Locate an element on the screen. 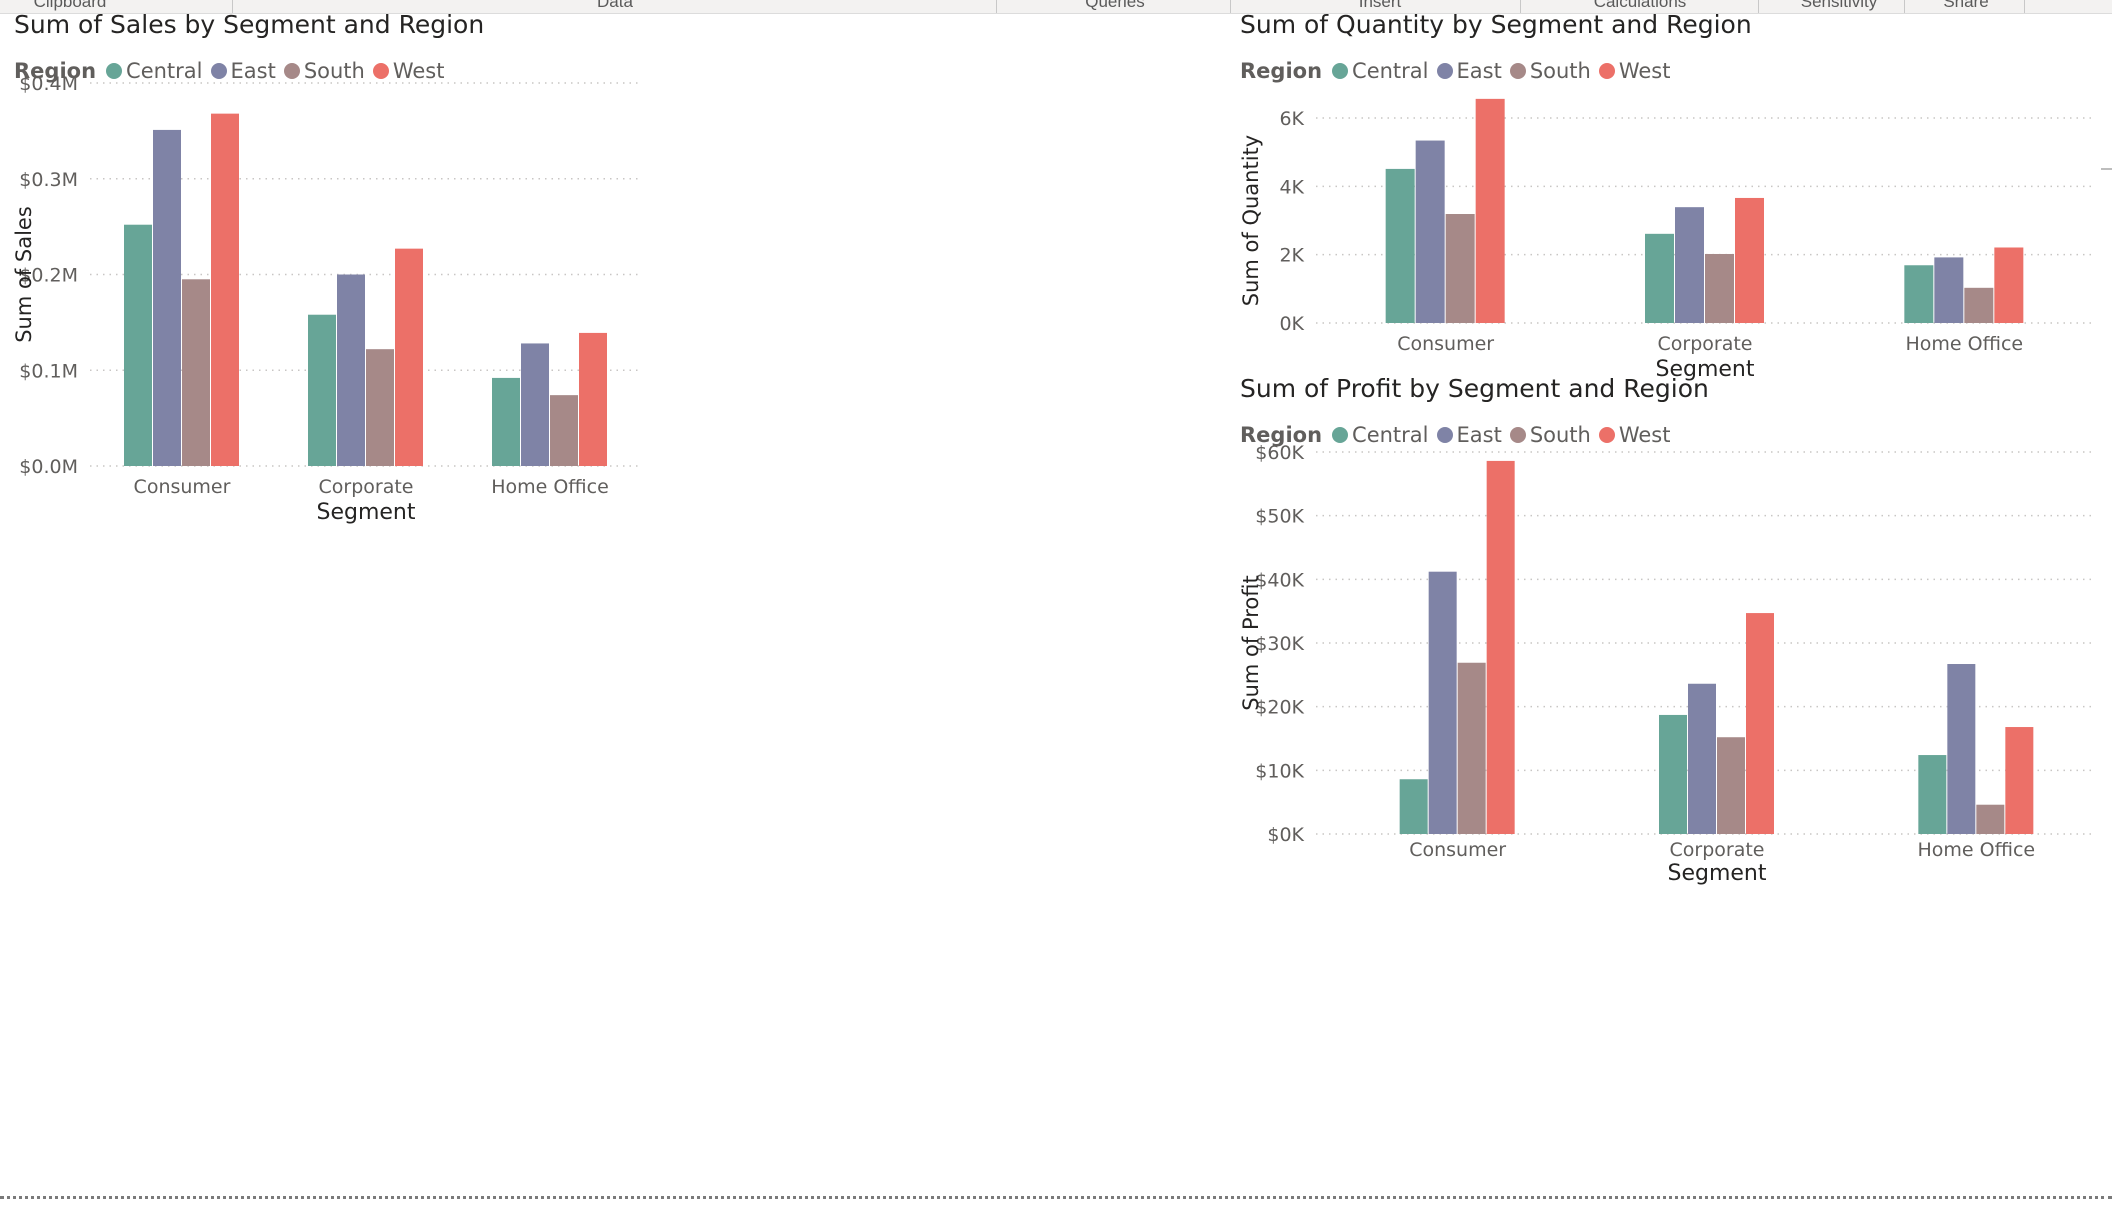 The image size is (2112, 1206). y-tick-label: $20K is located at coordinates (1279, 708).